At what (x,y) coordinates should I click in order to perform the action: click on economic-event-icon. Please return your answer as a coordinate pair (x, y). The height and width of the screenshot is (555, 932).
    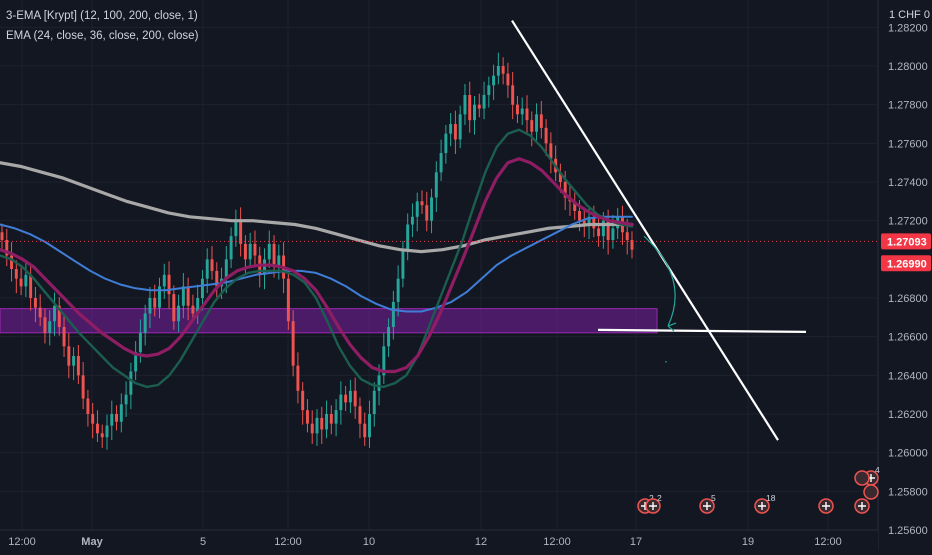
    Looking at the image, I should click on (871, 492).